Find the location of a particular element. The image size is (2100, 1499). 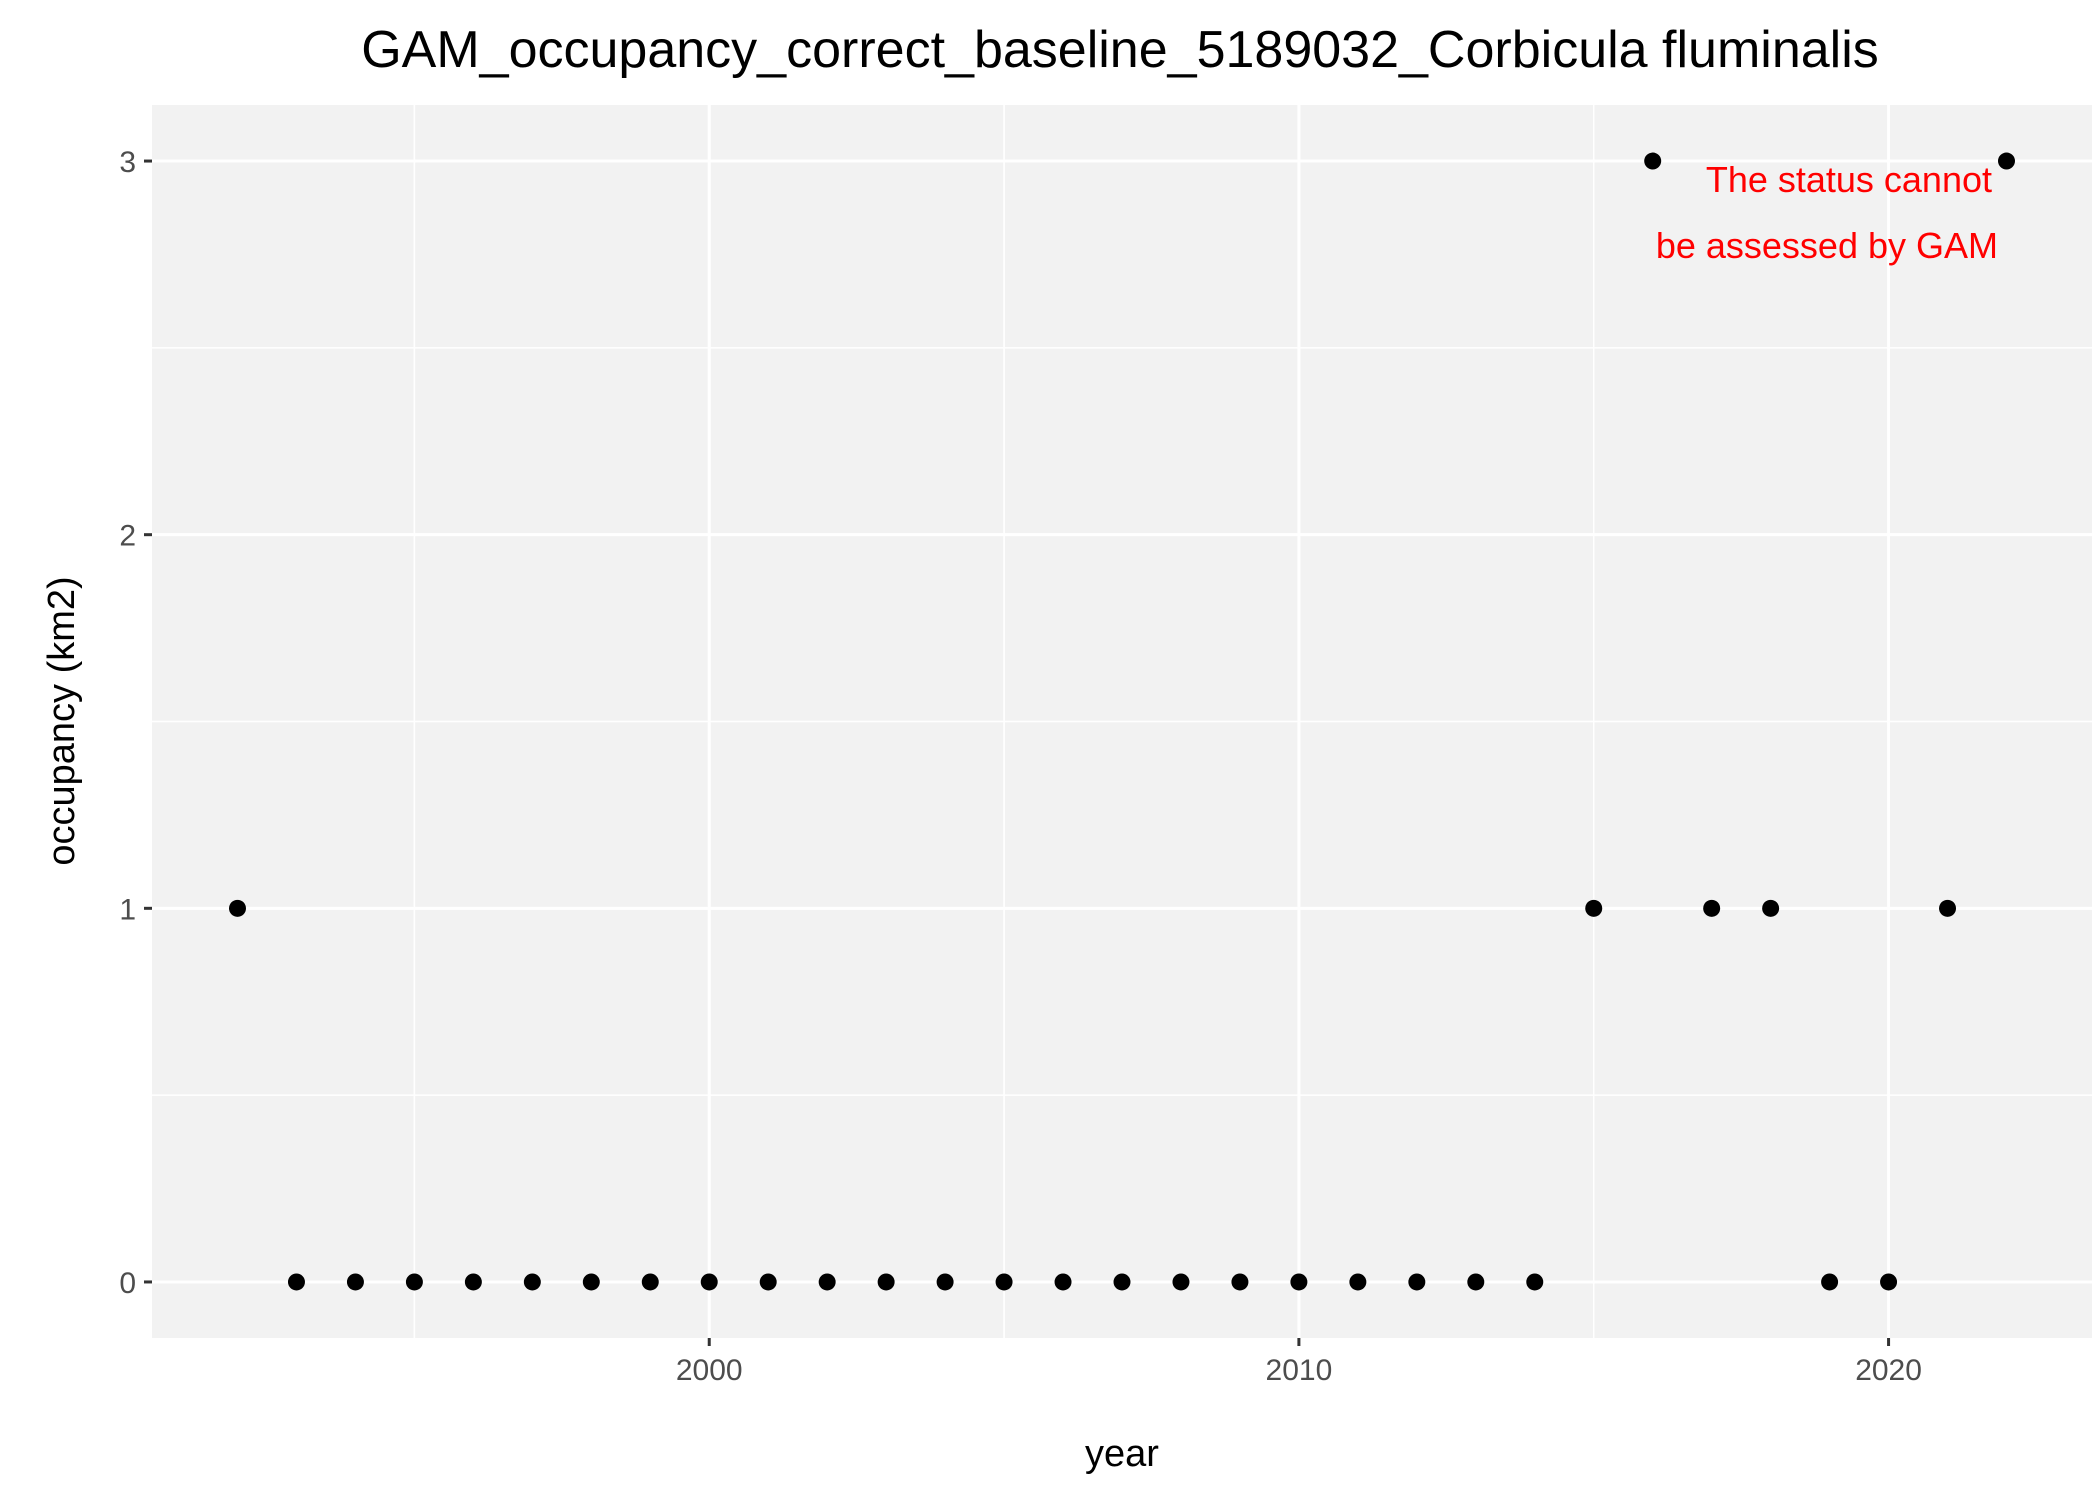

x-tick-label: 2000 is located at coordinates (709, 1370).